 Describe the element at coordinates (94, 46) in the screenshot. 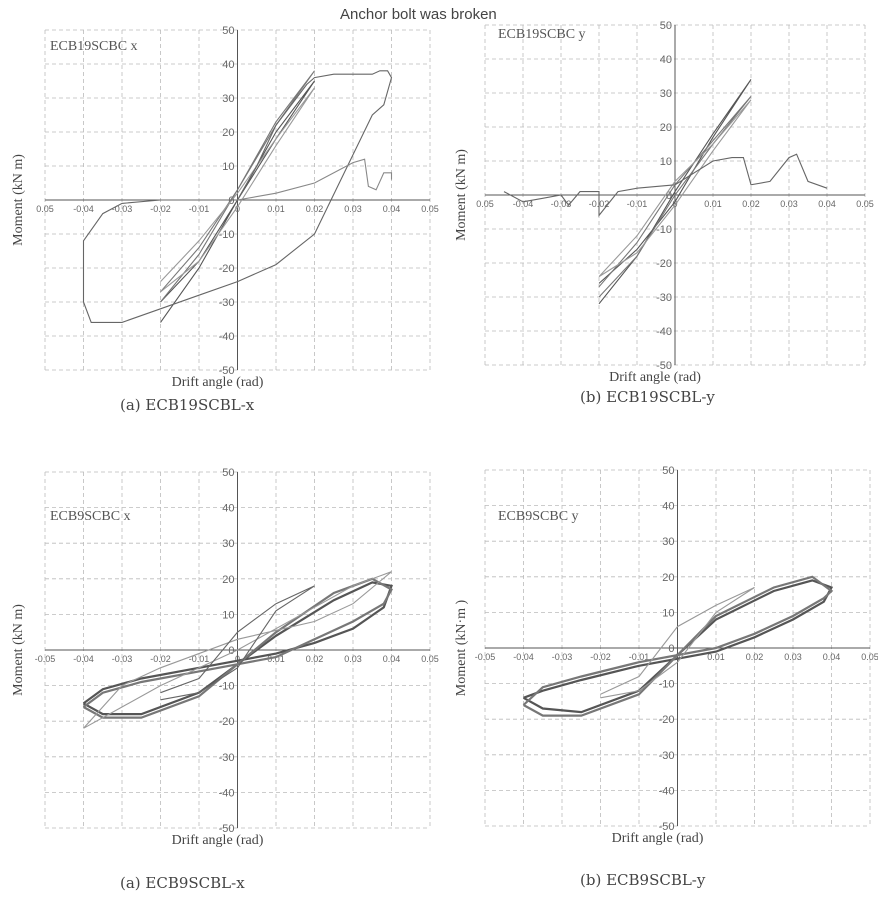

I see `series-label: ECB19SCBC x` at that location.